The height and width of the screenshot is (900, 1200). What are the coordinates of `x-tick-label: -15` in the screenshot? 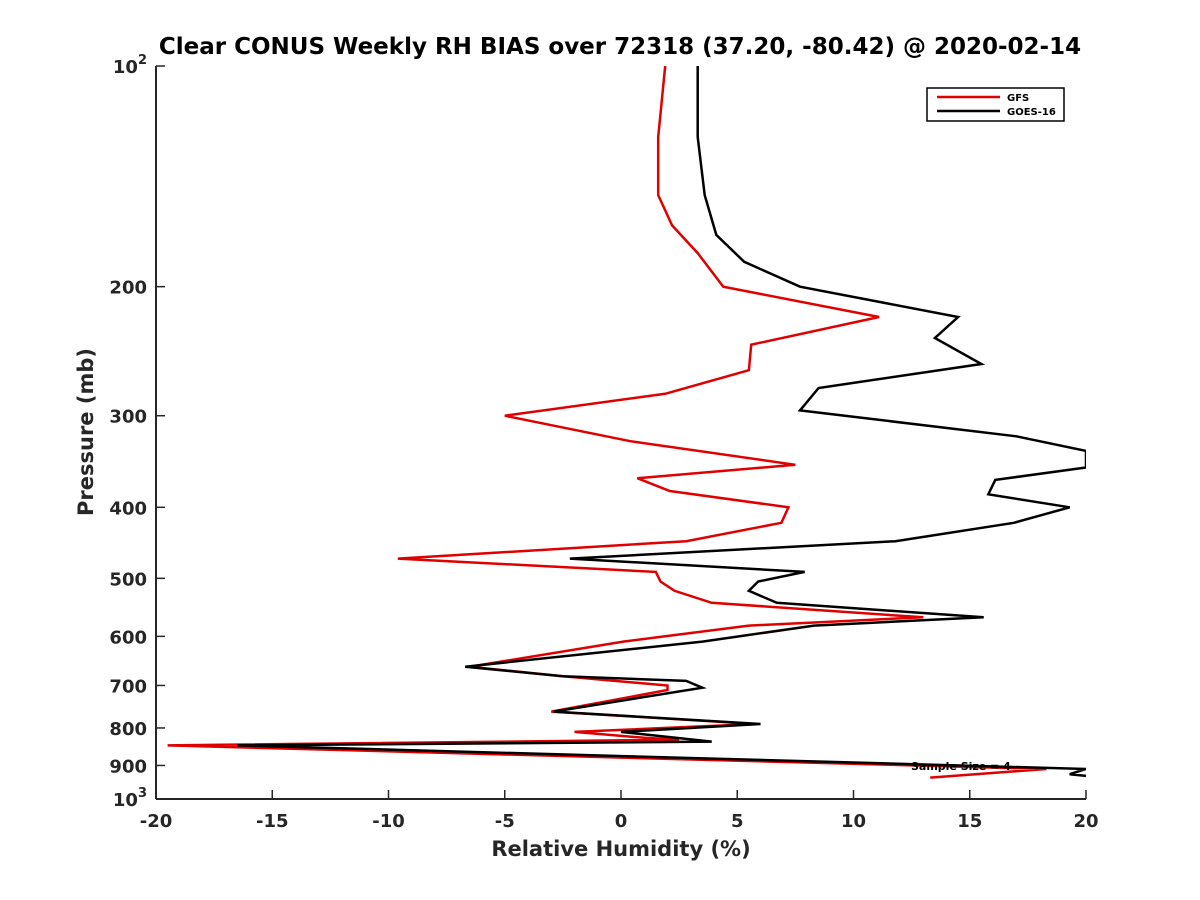 It's located at (272, 821).